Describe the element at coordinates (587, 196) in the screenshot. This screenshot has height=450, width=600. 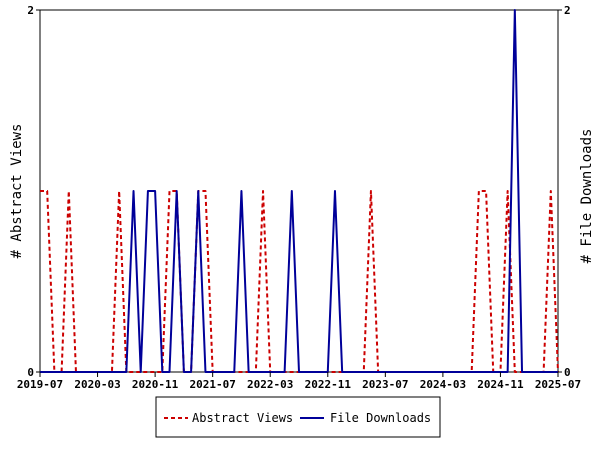
I see `y-axis-title-right: # File Downloads` at that location.